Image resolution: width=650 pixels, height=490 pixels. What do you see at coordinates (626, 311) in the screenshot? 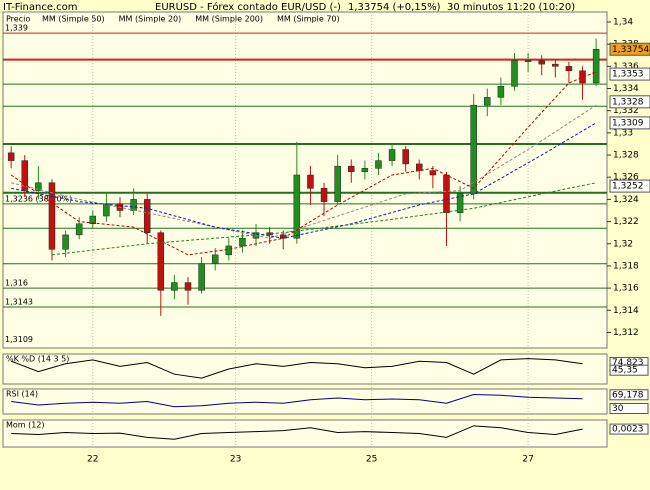
I see `y-tick-label: 1,314` at bounding box center [626, 311].